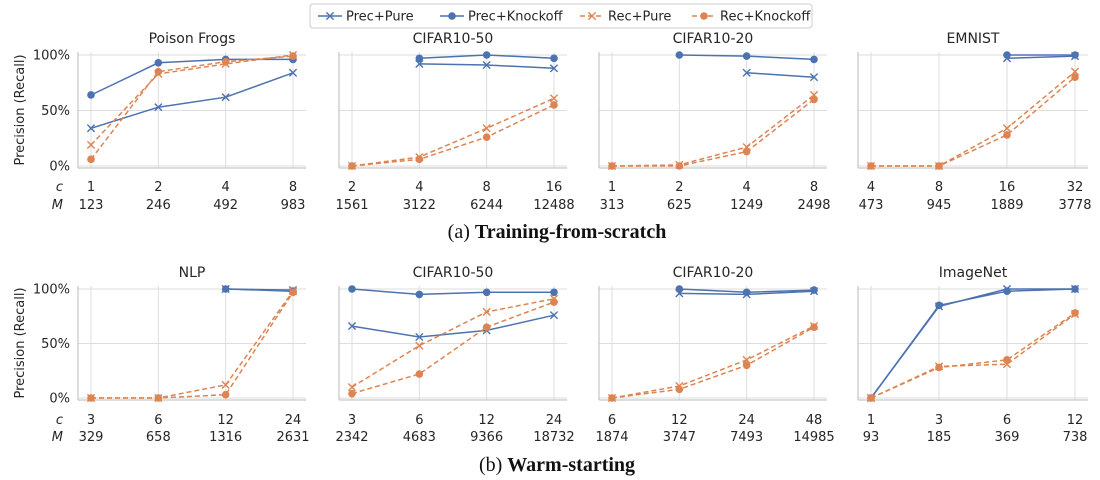  I want to click on x-tick-label-c: 16, so click(554, 187).